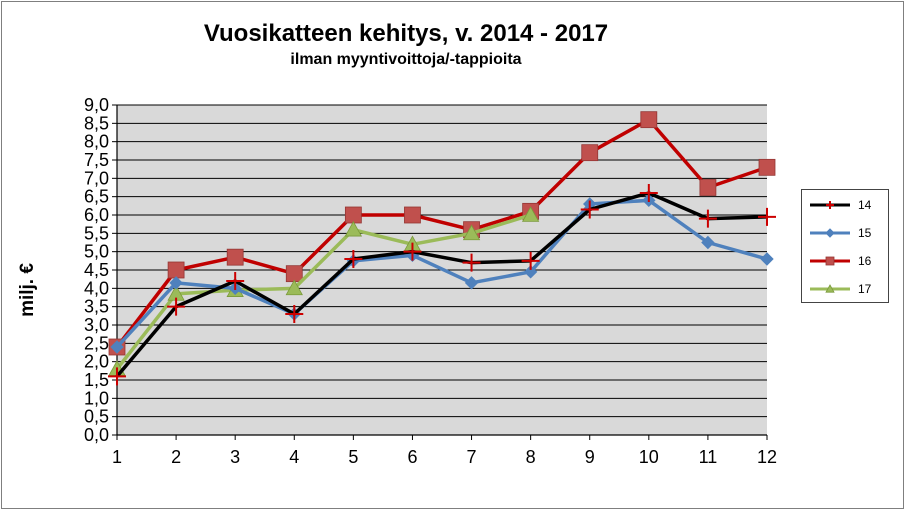  What do you see at coordinates (96, 270) in the screenshot?
I see `y-tick-label: 4,5` at bounding box center [96, 270].